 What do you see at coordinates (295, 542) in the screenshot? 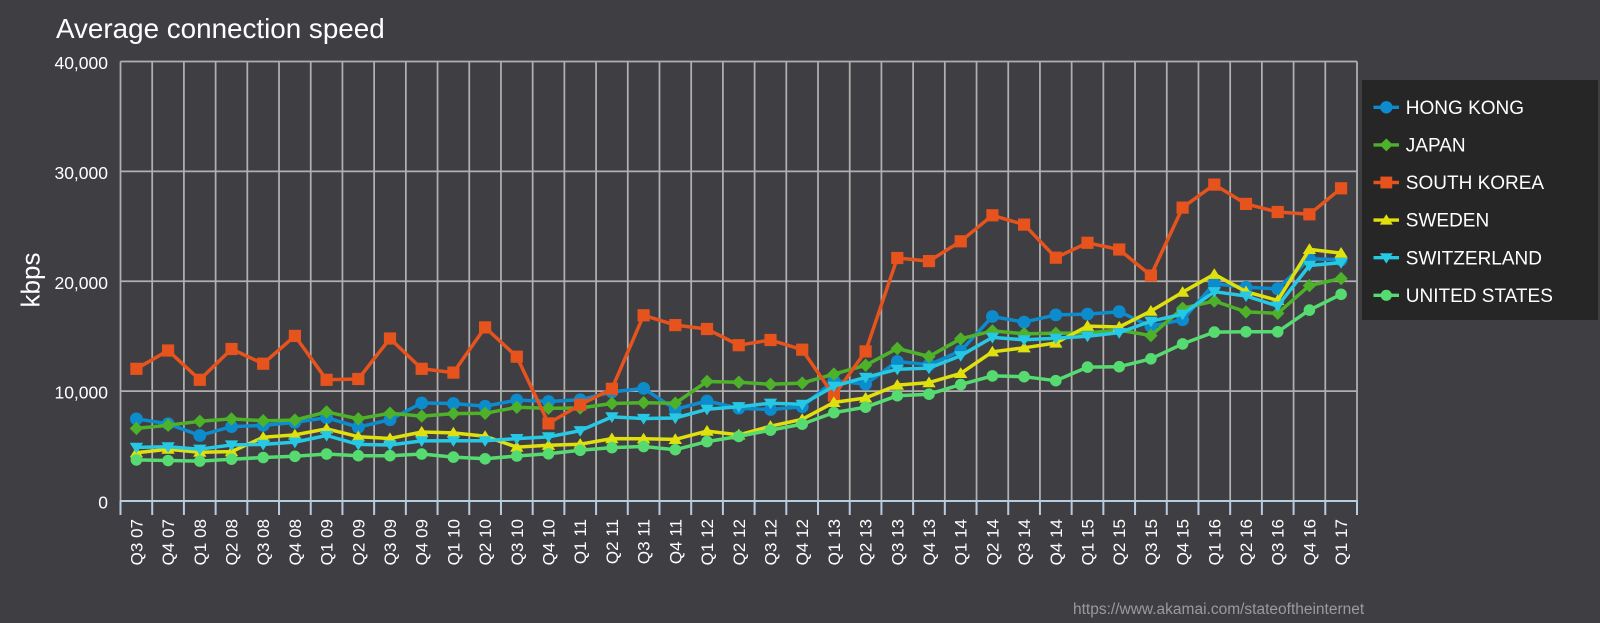
I see `svg-text: Q4 08` at bounding box center [295, 542].